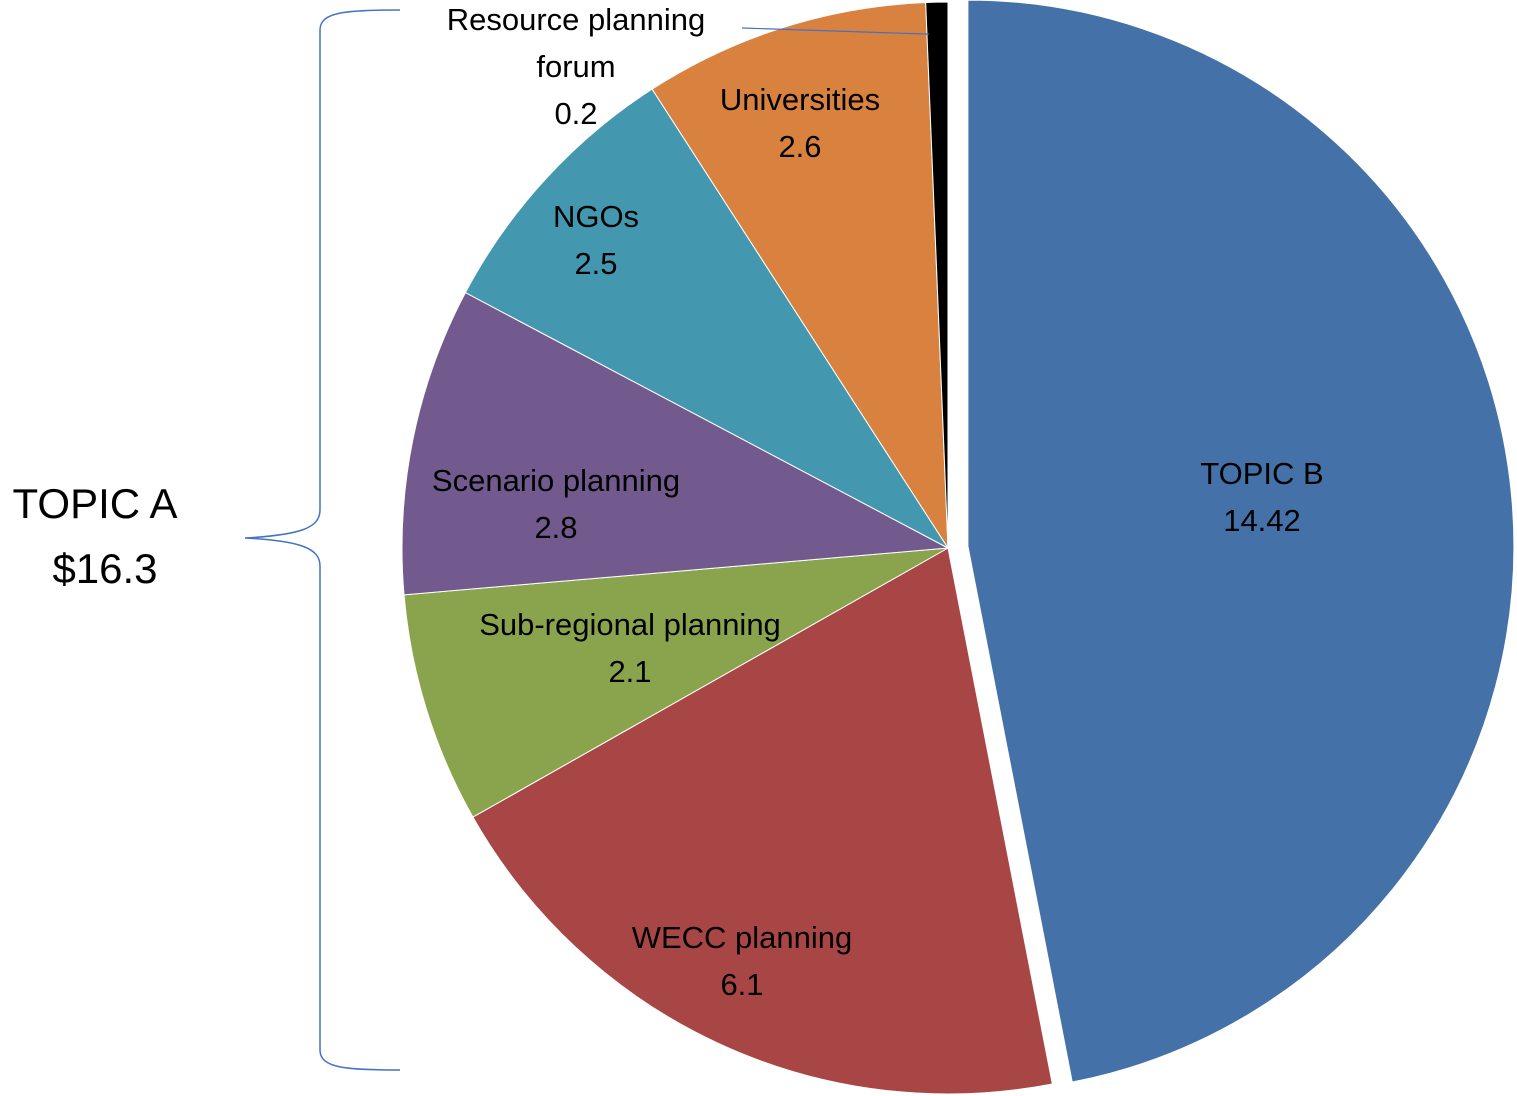 The height and width of the screenshot is (1096, 1517). I want to click on slice-sub-regional-planning, so click(676, 682).